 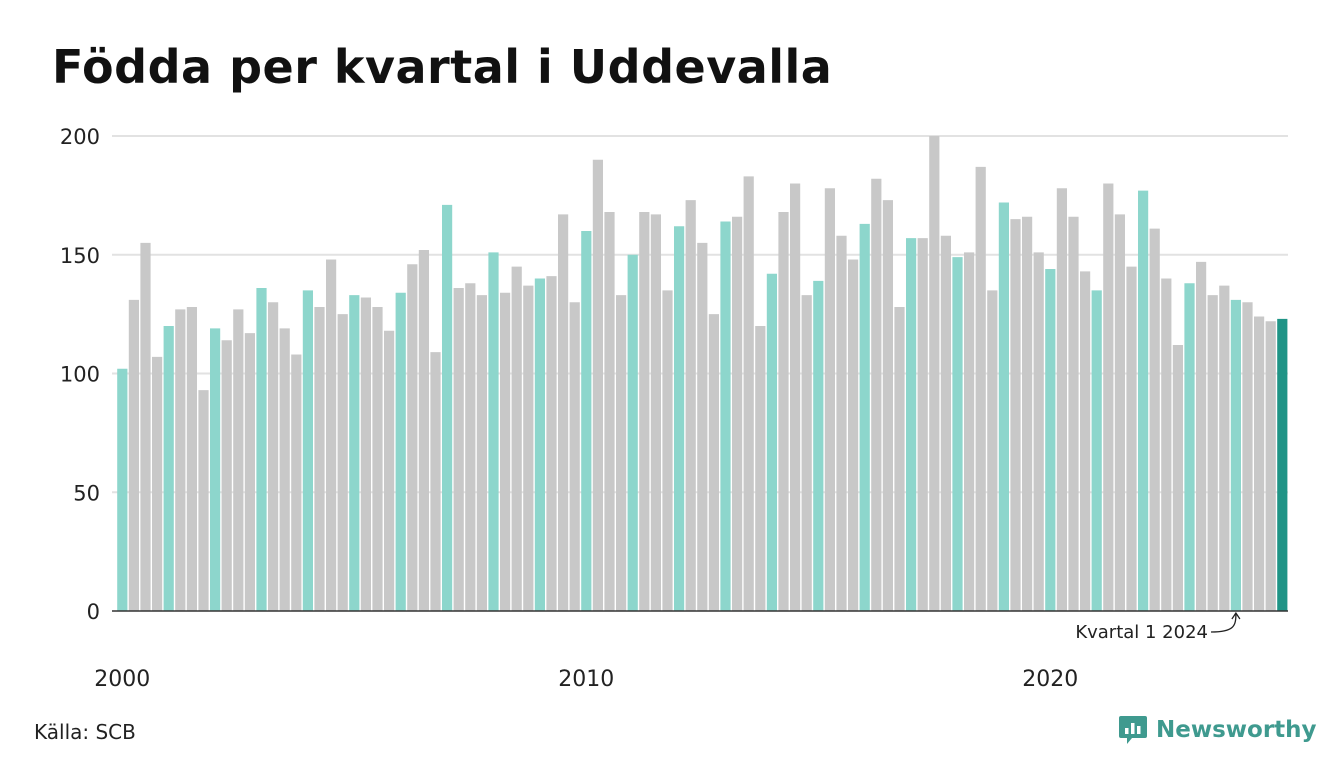 I want to click on brand-logo: Newsworthy, so click(x=1217, y=730).